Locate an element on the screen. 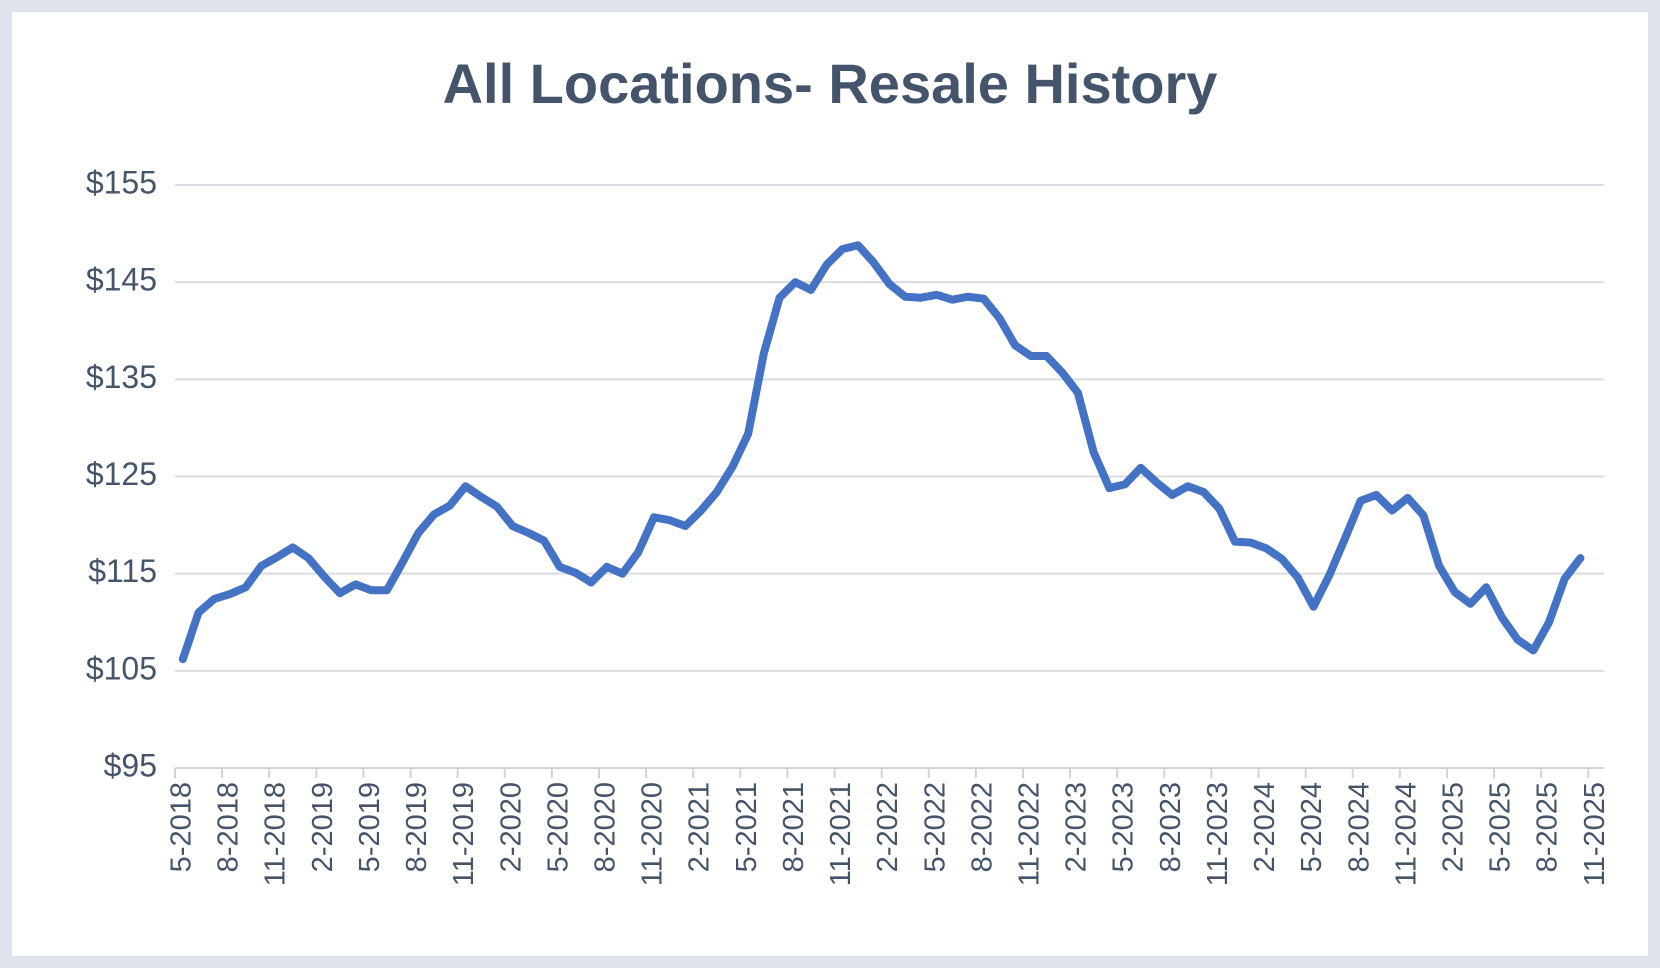 This screenshot has height=968, width=1660. x-tick-label: 11-2019 is located at coordinates (464, 834).